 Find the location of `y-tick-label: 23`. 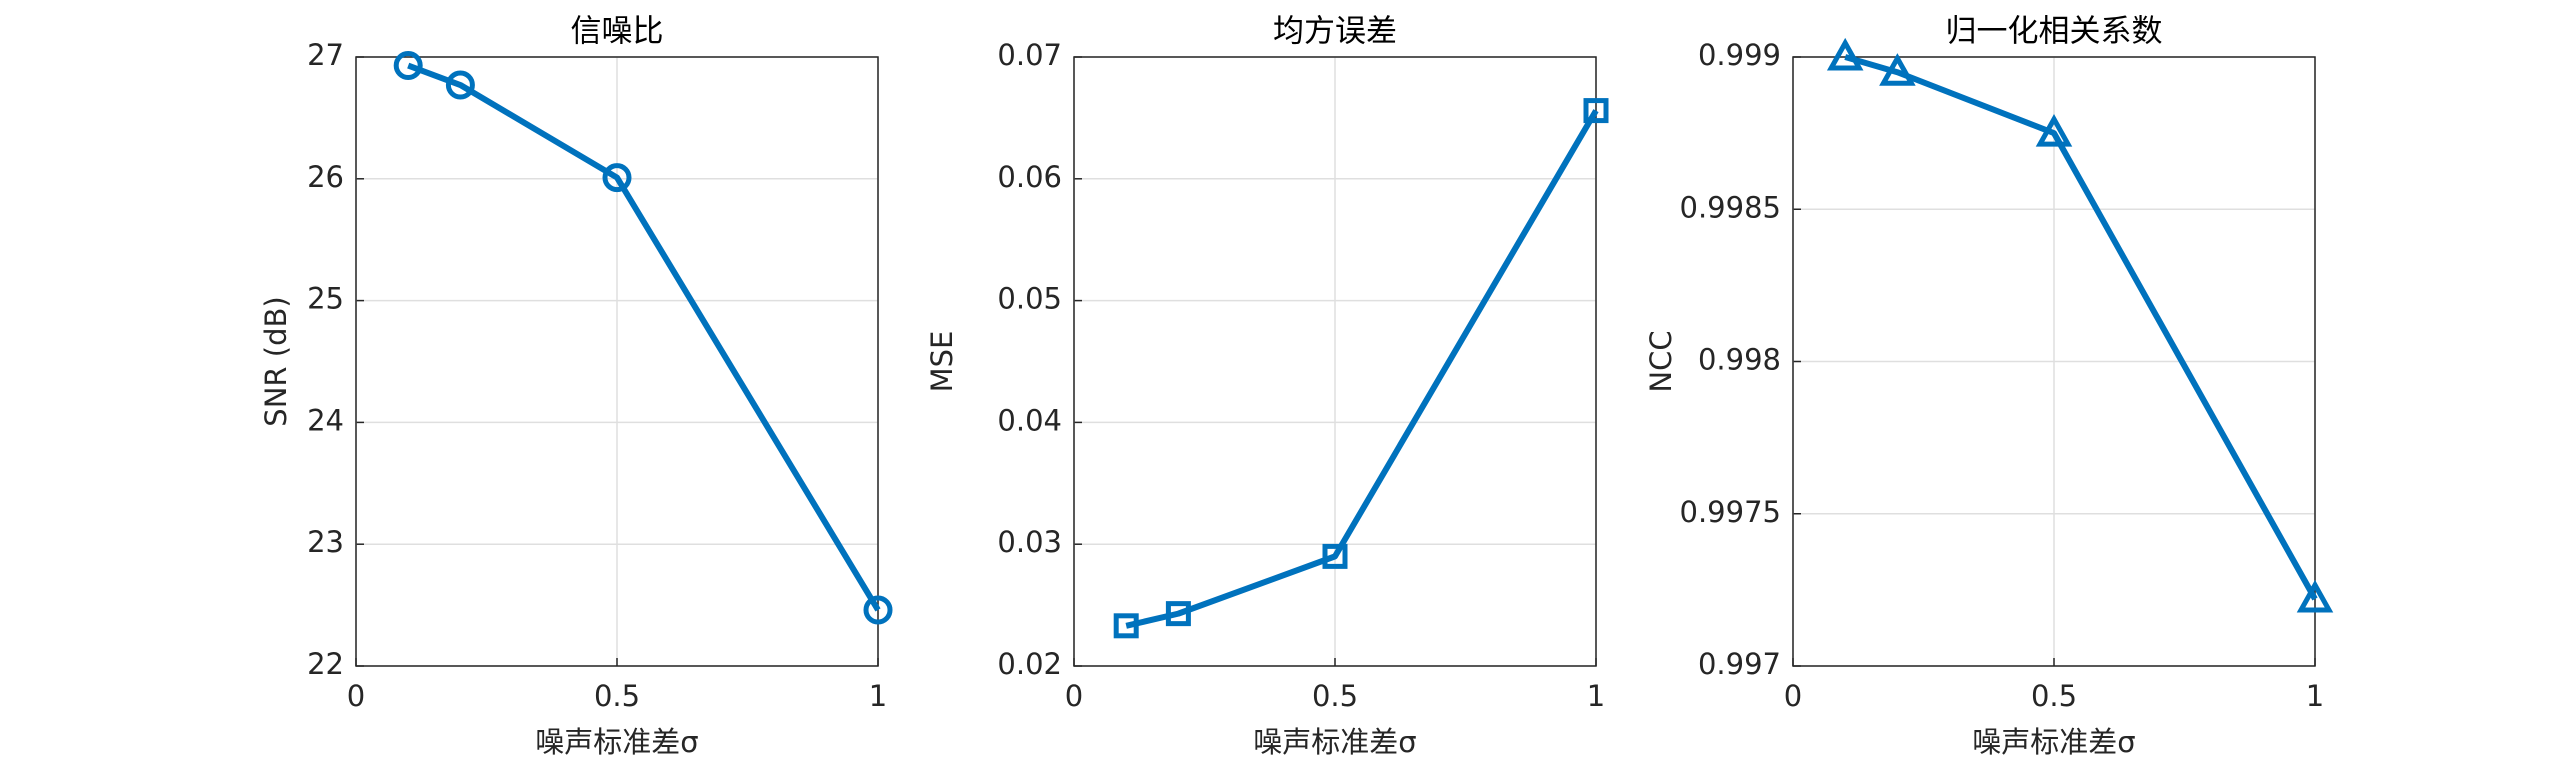

y-tick-label: 23 is located at coordinates (325, 542).